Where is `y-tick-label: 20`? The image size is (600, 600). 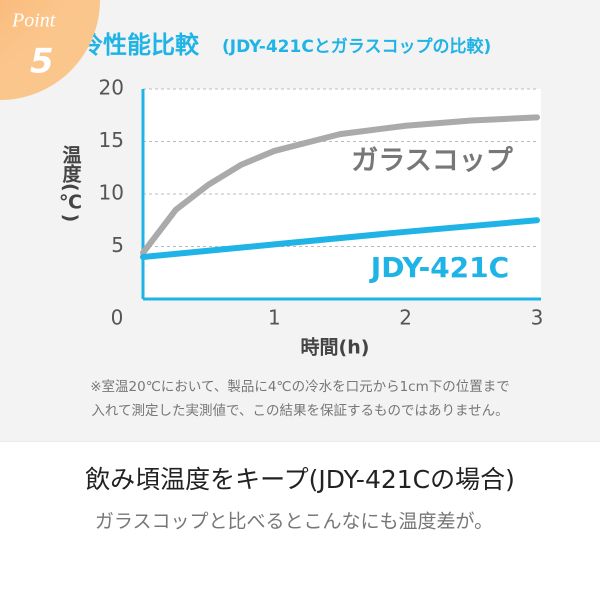
y-tick-label: 20 is located at coordinates (111, 88).